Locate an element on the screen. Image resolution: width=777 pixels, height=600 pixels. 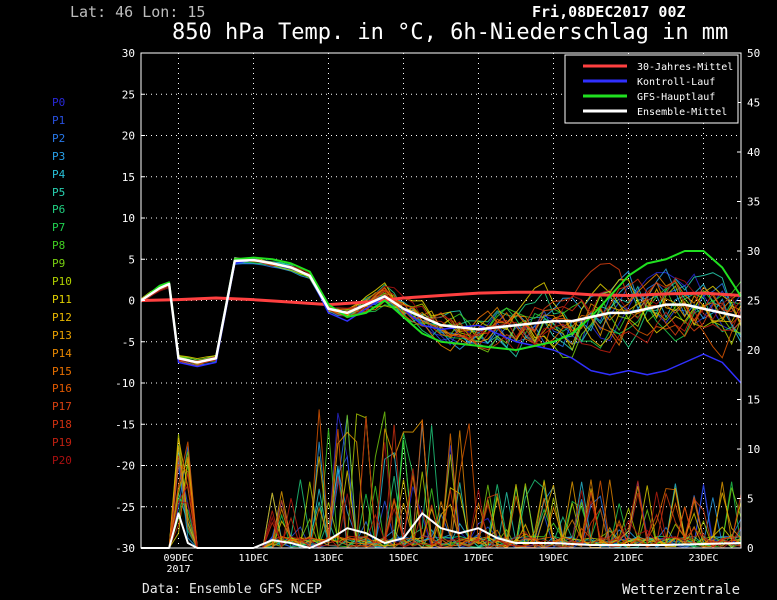
y-tick-label-left: 5 is located at coordinates (131, 259).